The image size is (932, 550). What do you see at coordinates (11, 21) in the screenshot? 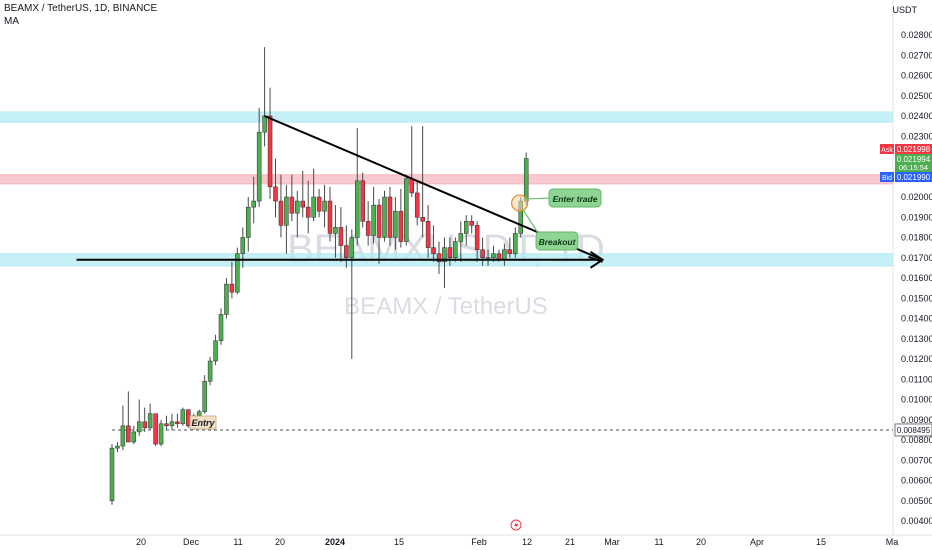
I see `indicator-label: MA` at bounding box center [11, 21].